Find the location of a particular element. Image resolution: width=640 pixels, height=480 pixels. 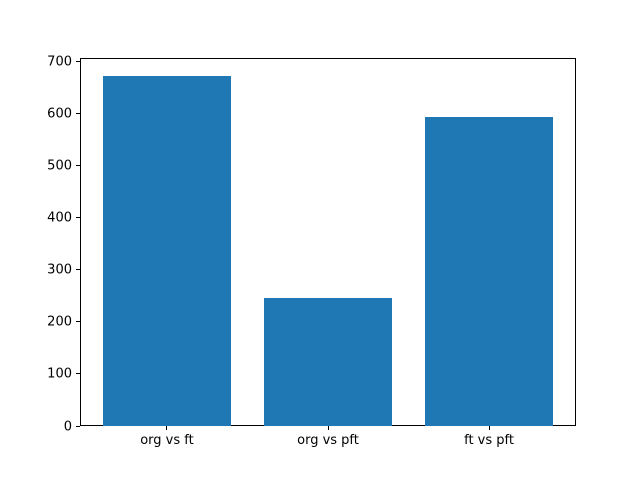

y-tick-label: 300 is located at coordinates (59, 270).